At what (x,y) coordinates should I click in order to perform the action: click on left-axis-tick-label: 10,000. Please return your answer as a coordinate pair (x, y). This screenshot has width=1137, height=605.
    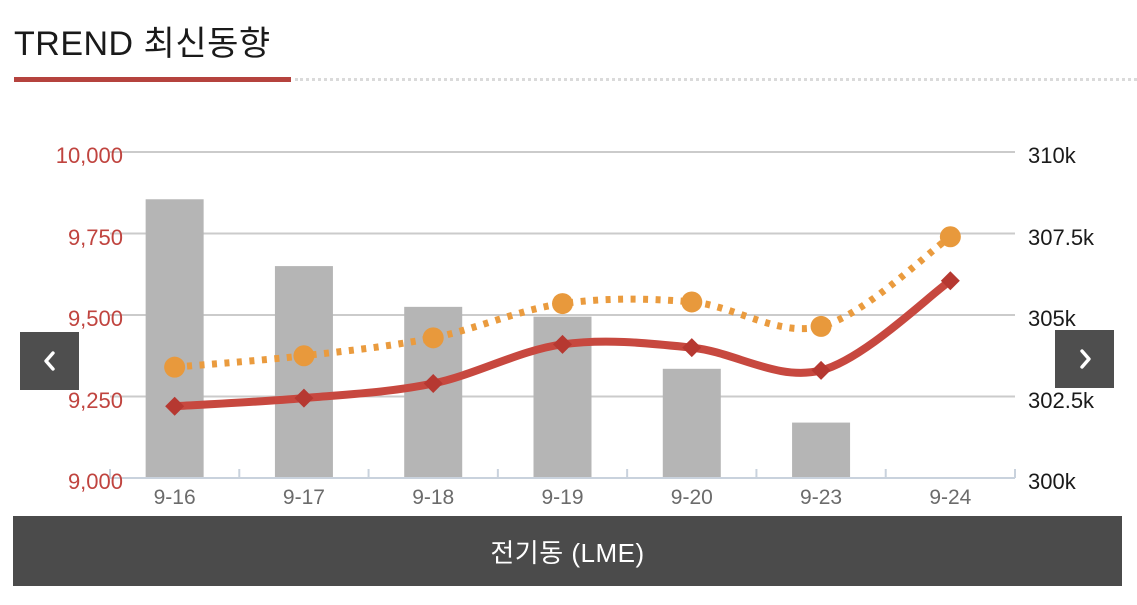
    Looking at the image, I should click on (89, 155).